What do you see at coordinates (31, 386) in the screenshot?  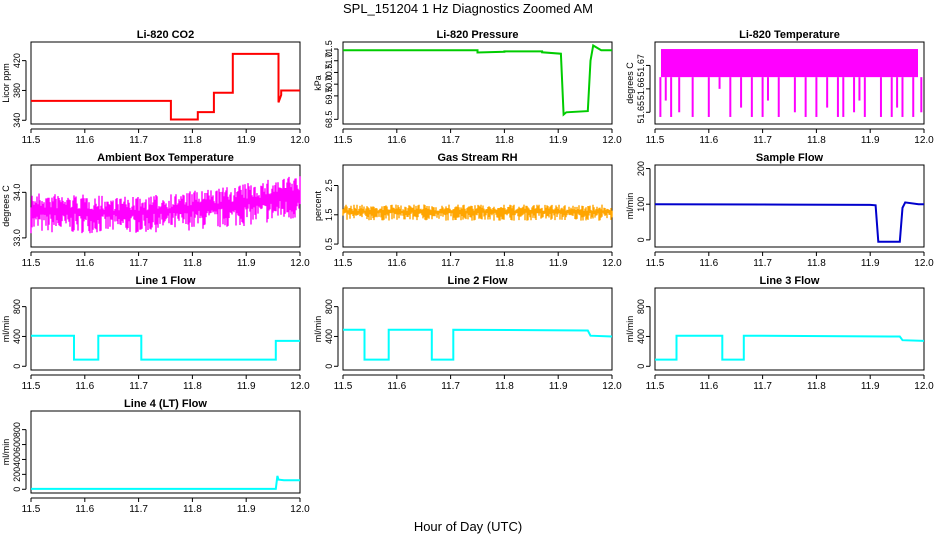 I see `line-1-flow-x-tick-label: 11.5` at bounding box center [31, 386].